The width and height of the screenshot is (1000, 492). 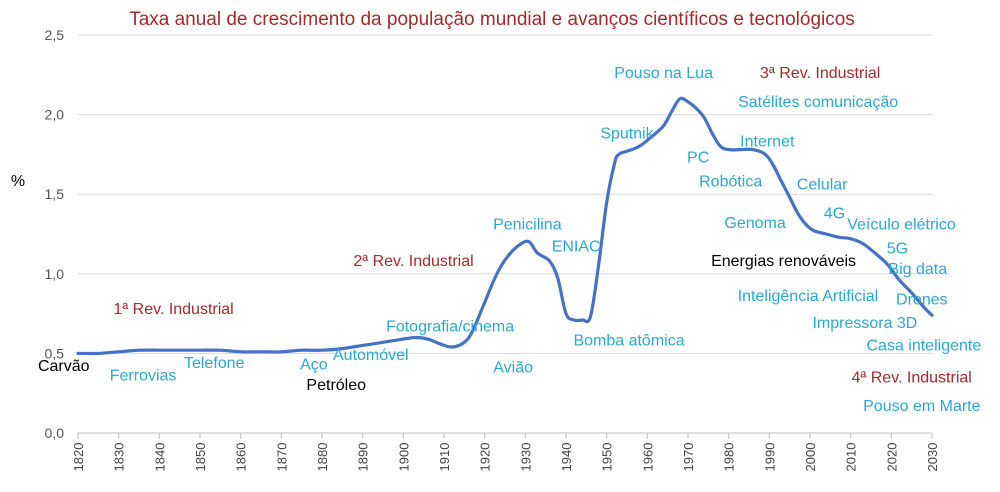 I want to click on annotation-label: Avião, so click(x=513, y=368).